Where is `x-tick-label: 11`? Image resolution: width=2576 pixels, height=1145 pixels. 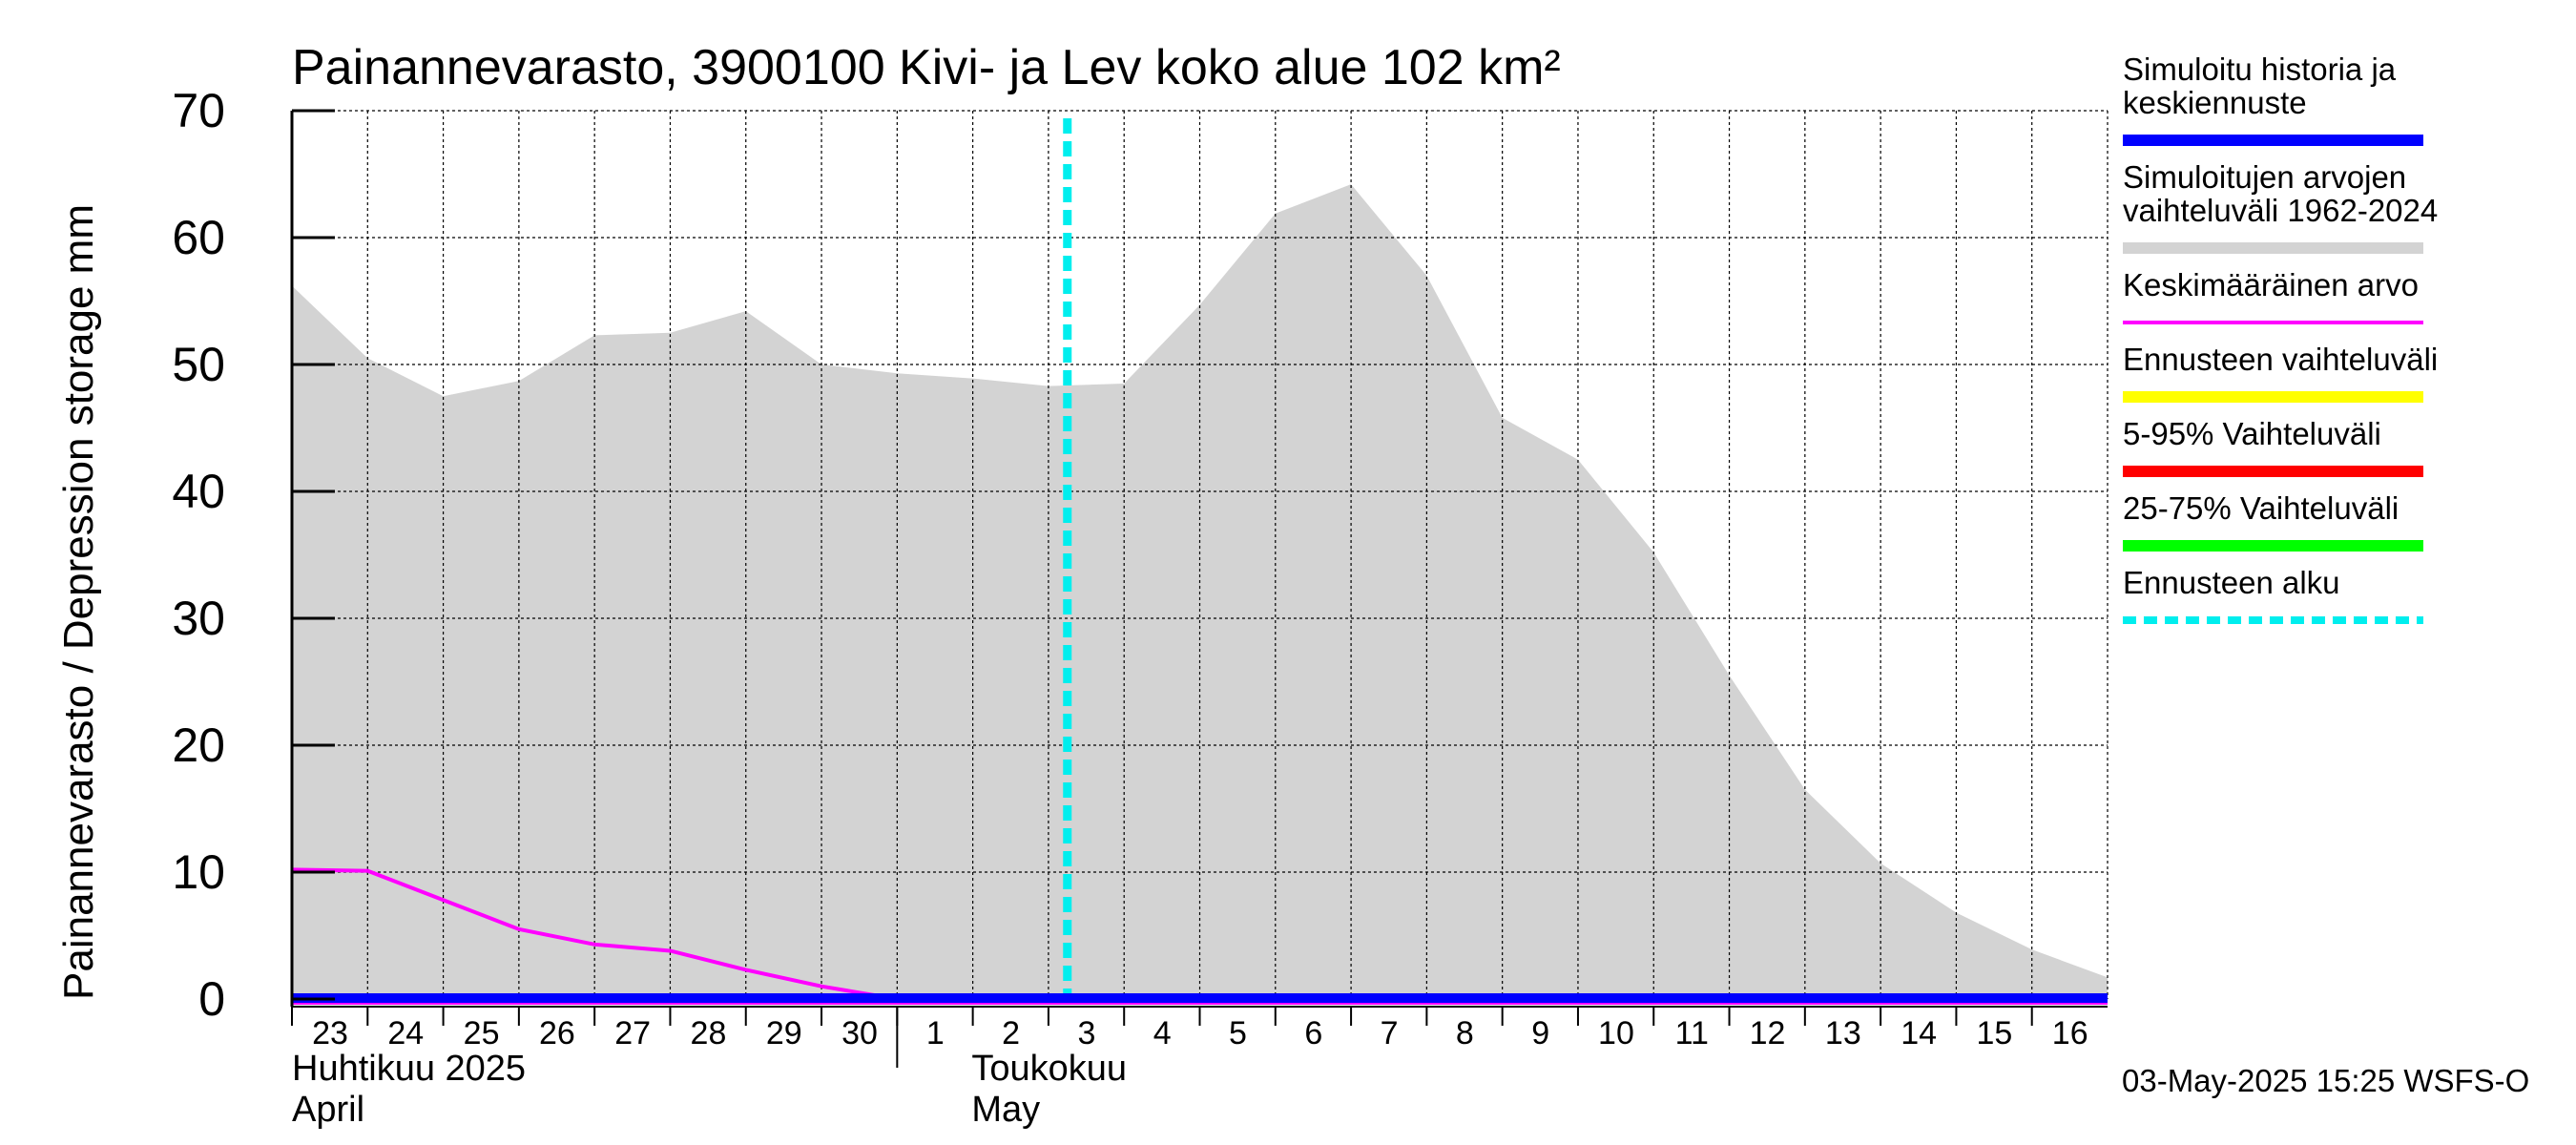
x-tick-label: 11 is located at coordinates (1692, 1033).